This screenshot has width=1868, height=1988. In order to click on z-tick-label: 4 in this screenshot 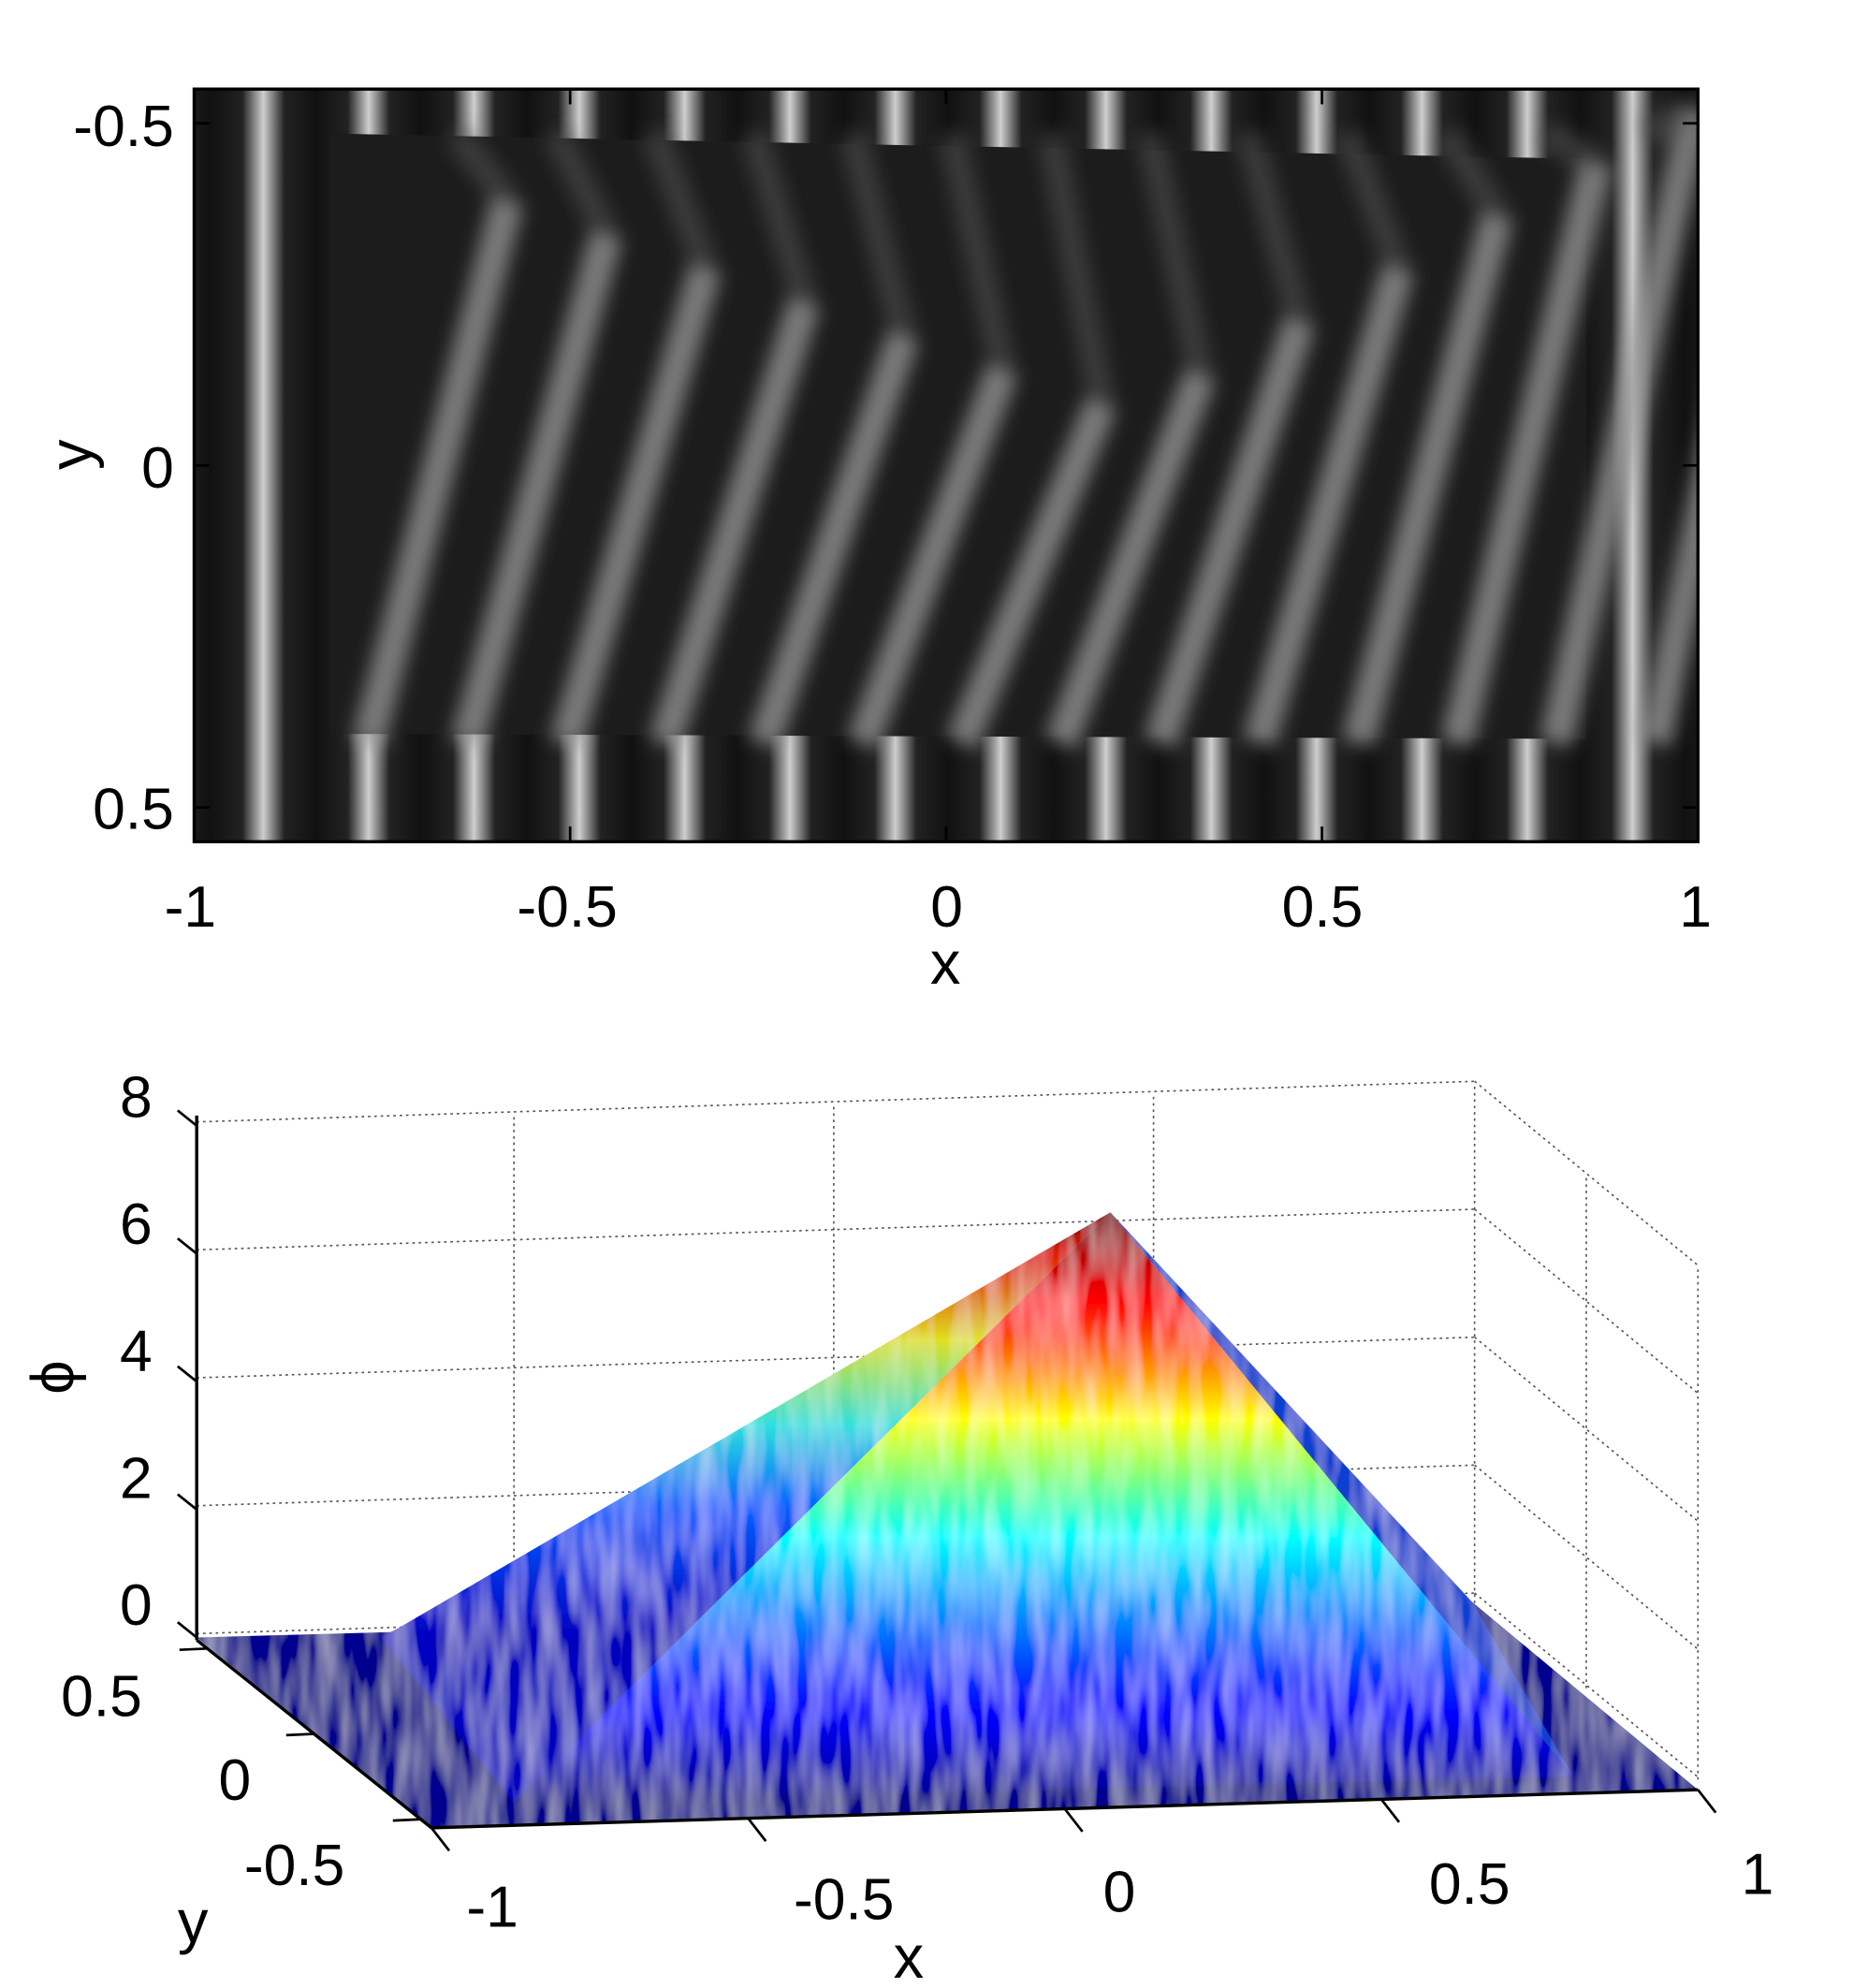, I will do `click(137, 1352)`.